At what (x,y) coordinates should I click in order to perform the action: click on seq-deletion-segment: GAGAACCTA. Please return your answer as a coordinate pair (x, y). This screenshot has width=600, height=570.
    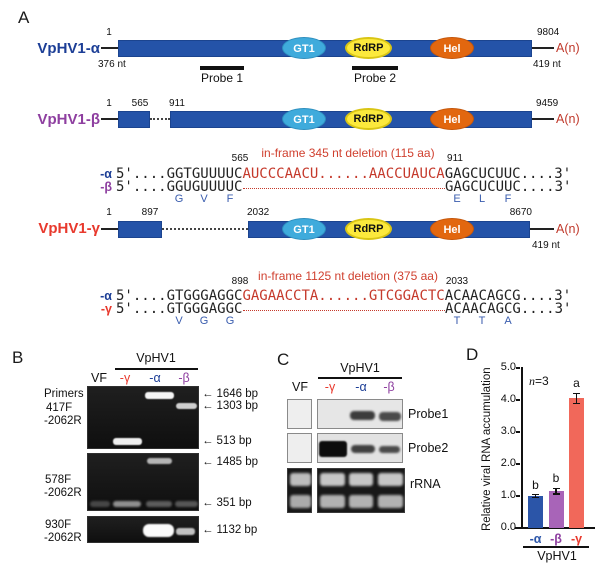
    Looking at the image, I should click on (280, 296).